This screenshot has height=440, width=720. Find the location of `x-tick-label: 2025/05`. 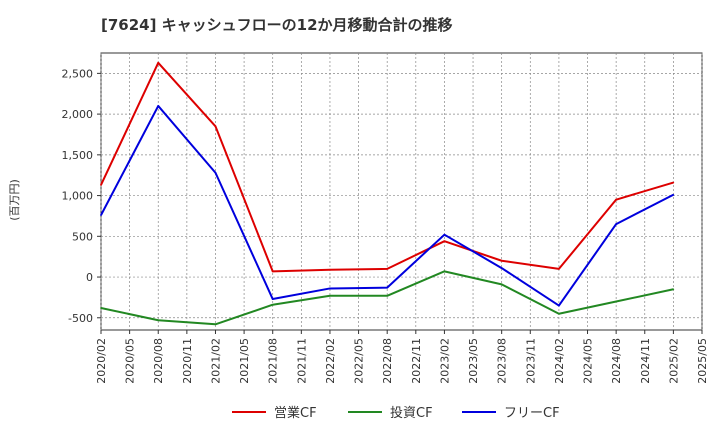

x-tick-label: 2025/05 is located at coordinates (702, 361).